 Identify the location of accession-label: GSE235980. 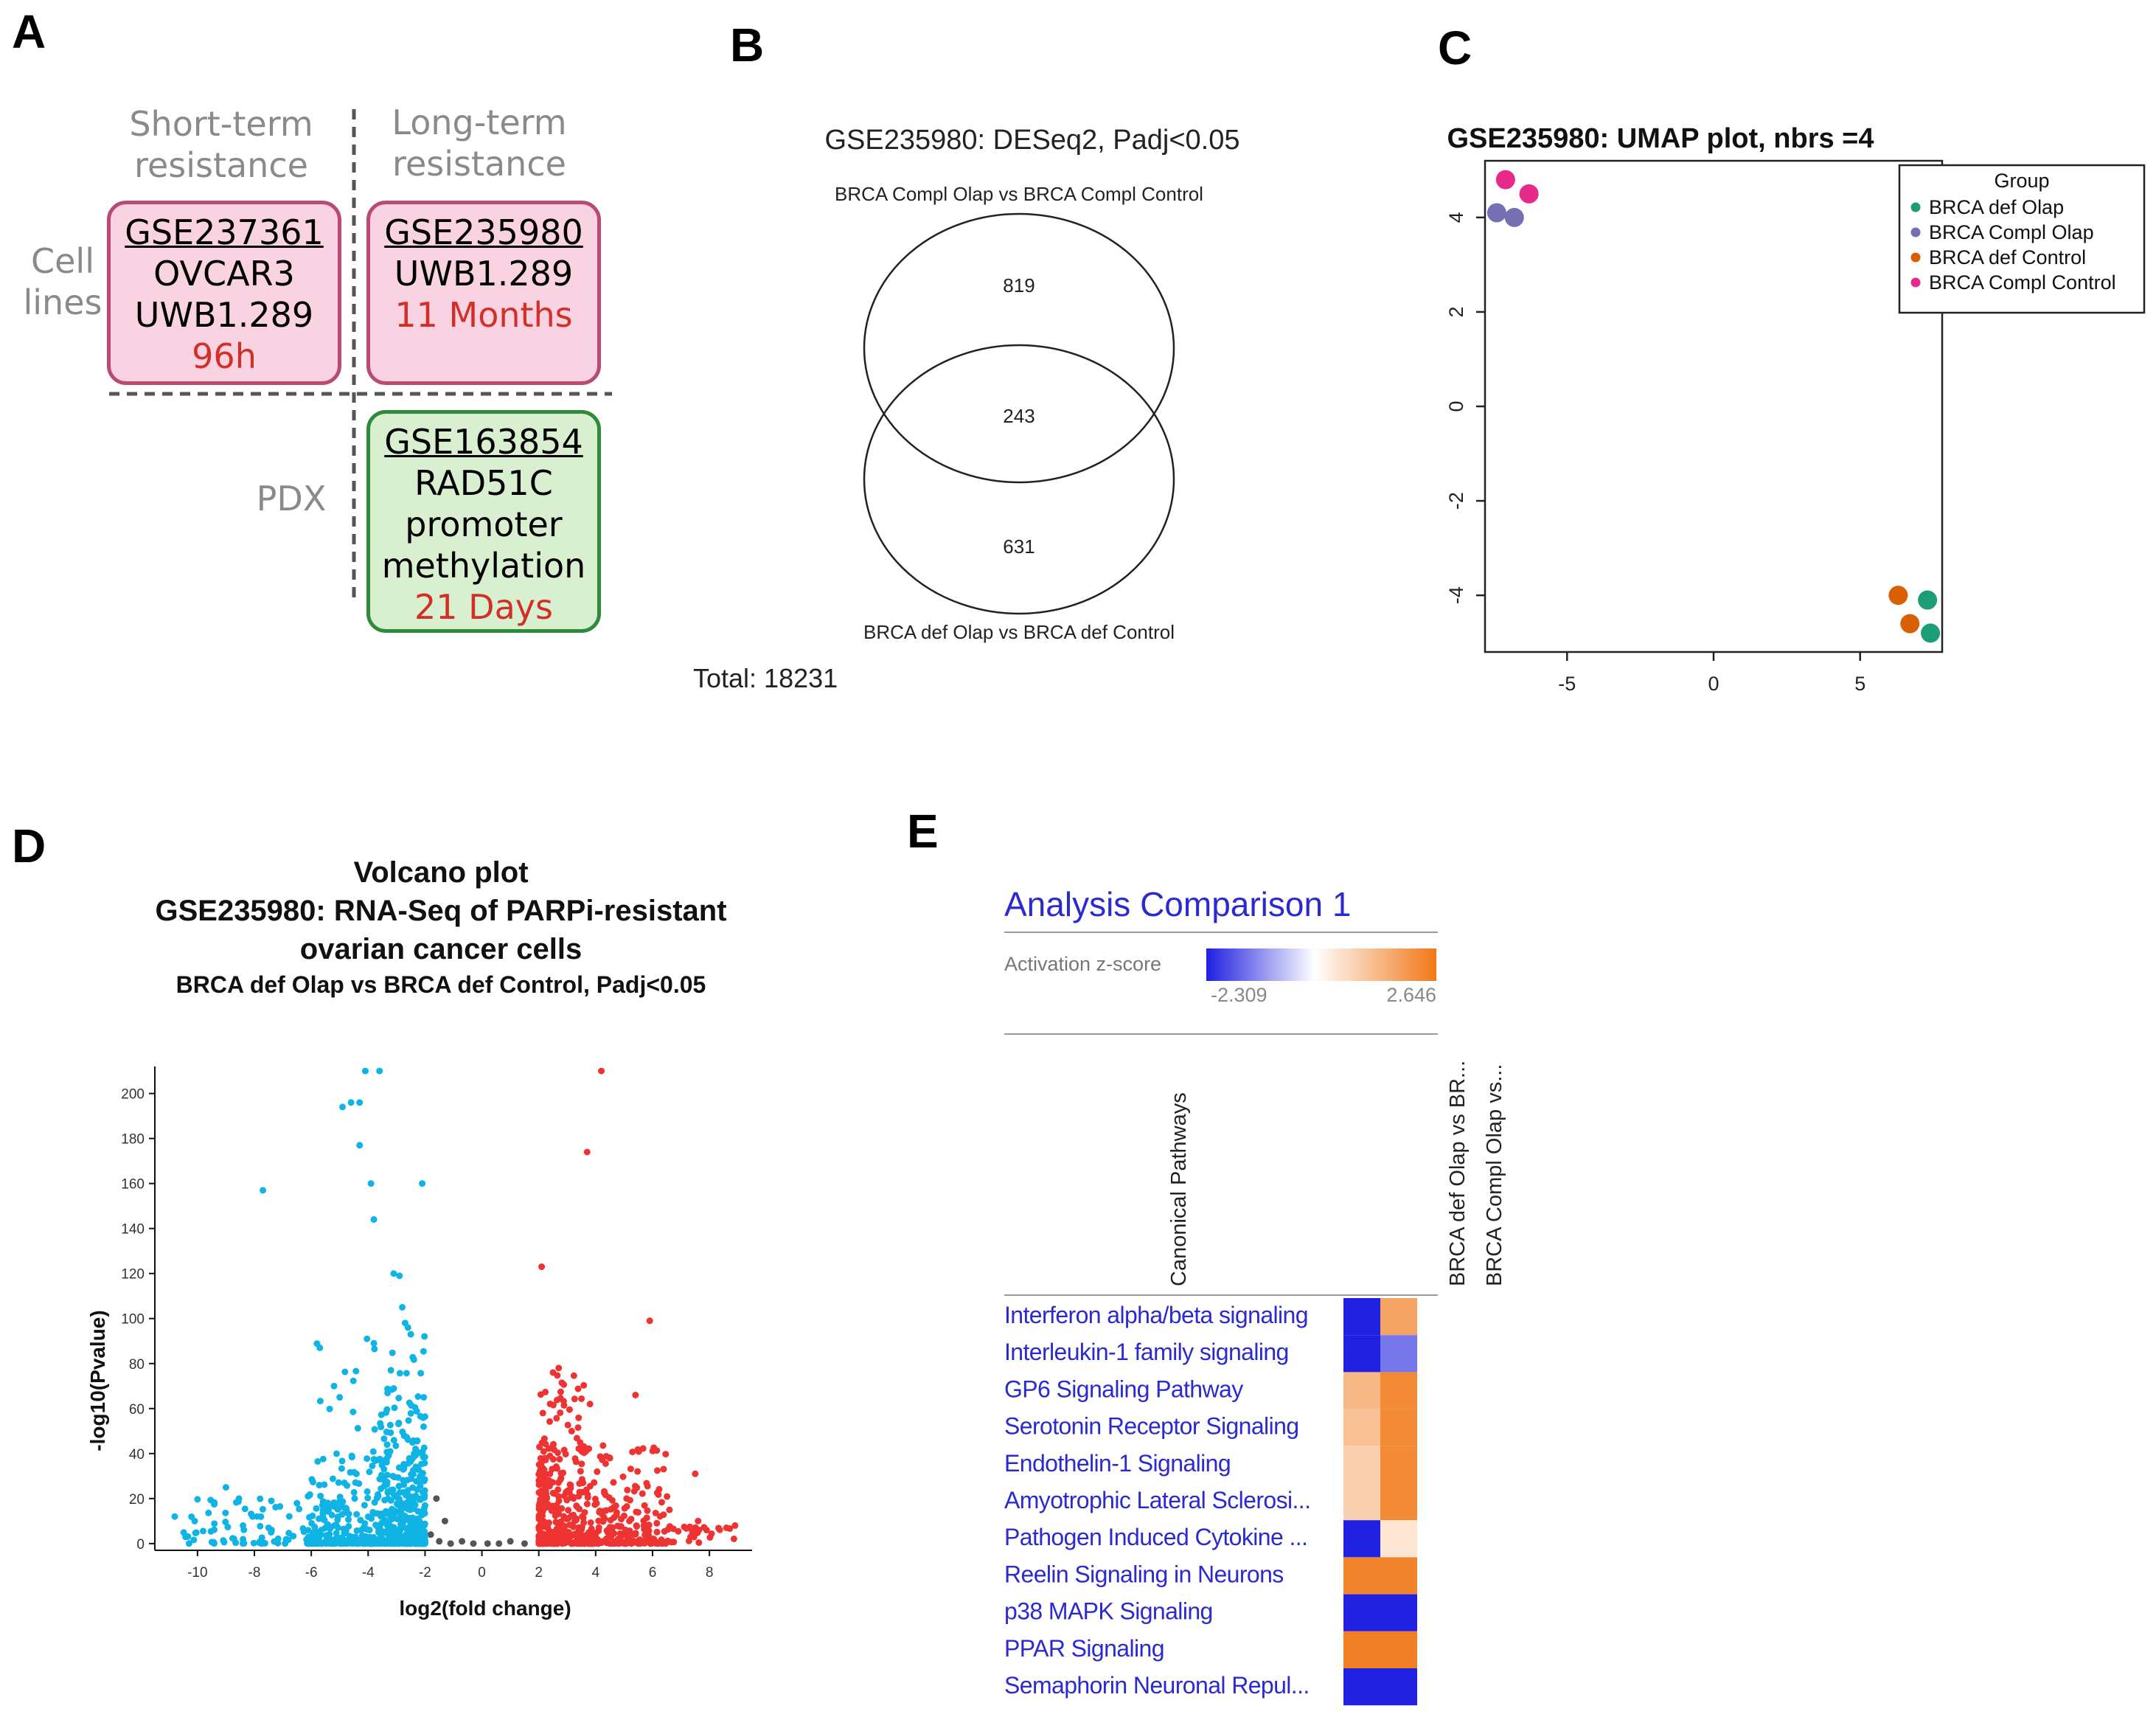
(483, 232).